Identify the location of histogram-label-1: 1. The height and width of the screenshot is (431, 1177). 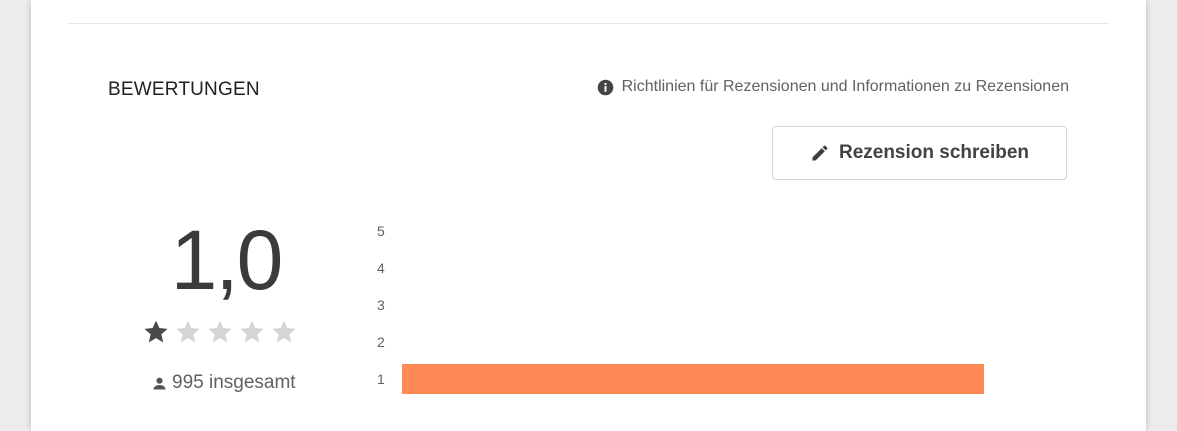
(381, 379).